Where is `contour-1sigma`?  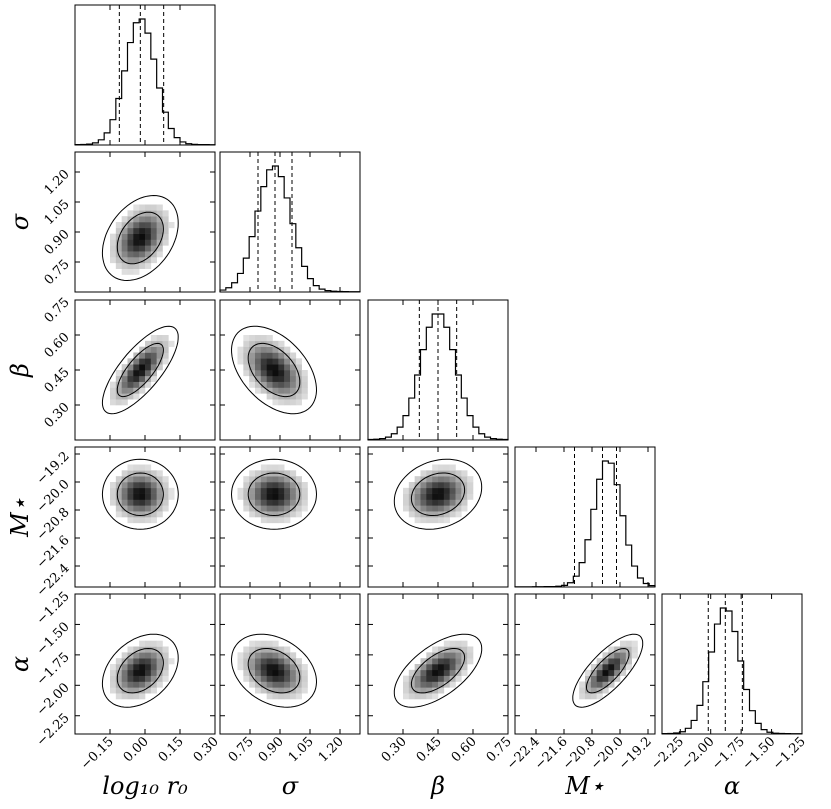 contour-1sigma is located at coordinates (140, 370).